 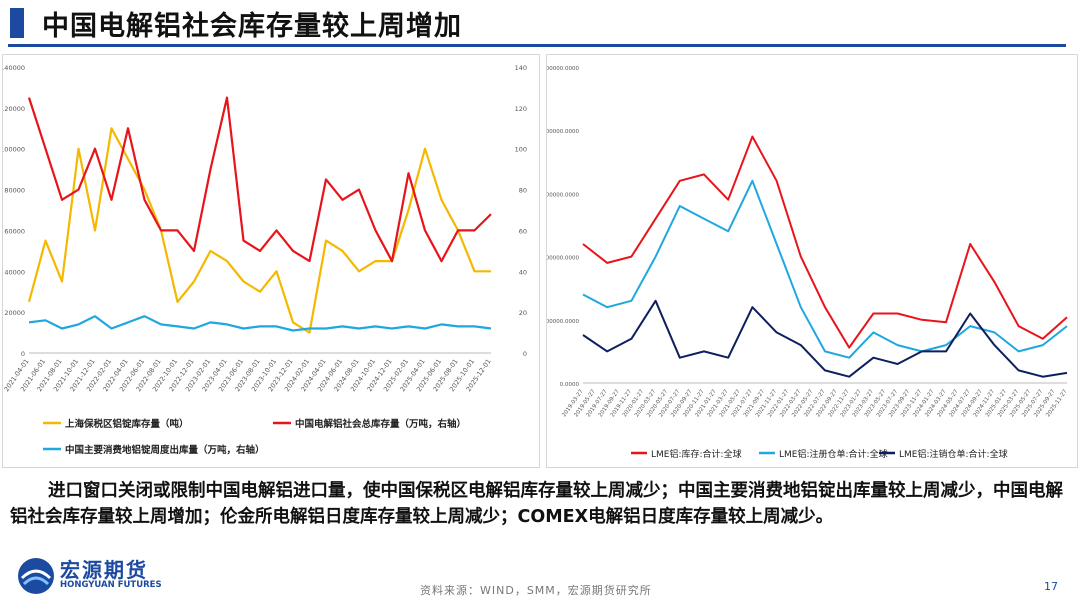 What do you see at coordinates (127, 424) in the screenshot?
I see `legend-label: 上海保税区铝锭库存量（吨）` at bounding box center [127, 424].